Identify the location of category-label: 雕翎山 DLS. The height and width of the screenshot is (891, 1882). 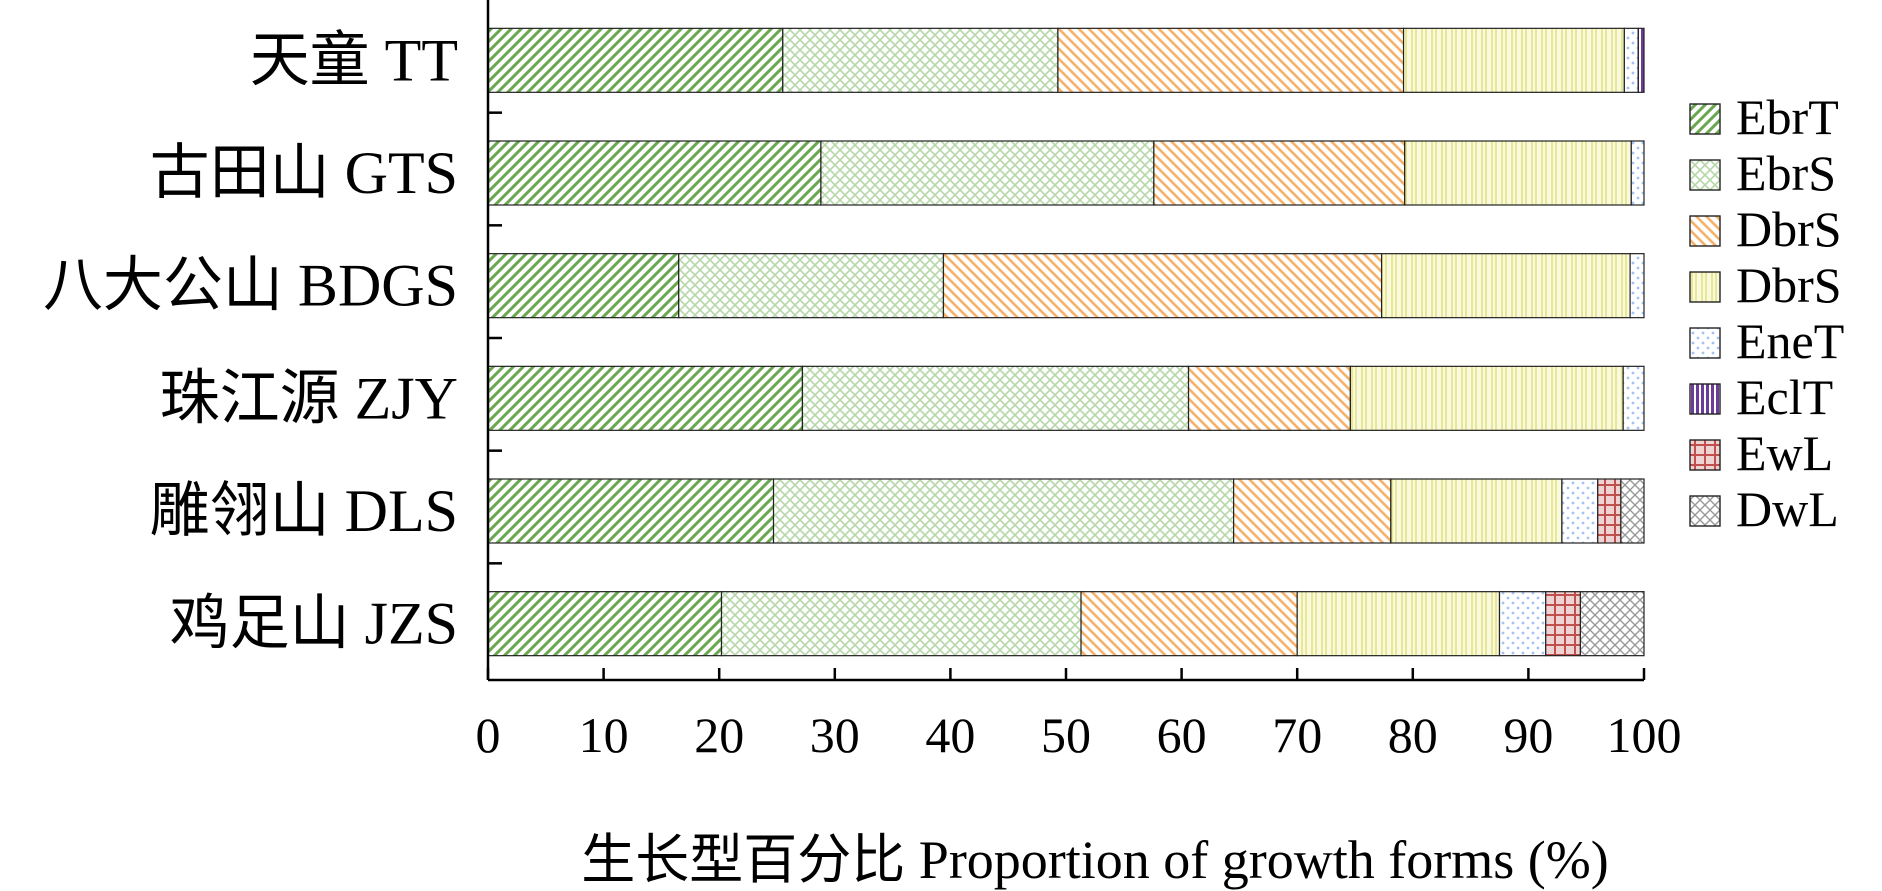
(304, 511).